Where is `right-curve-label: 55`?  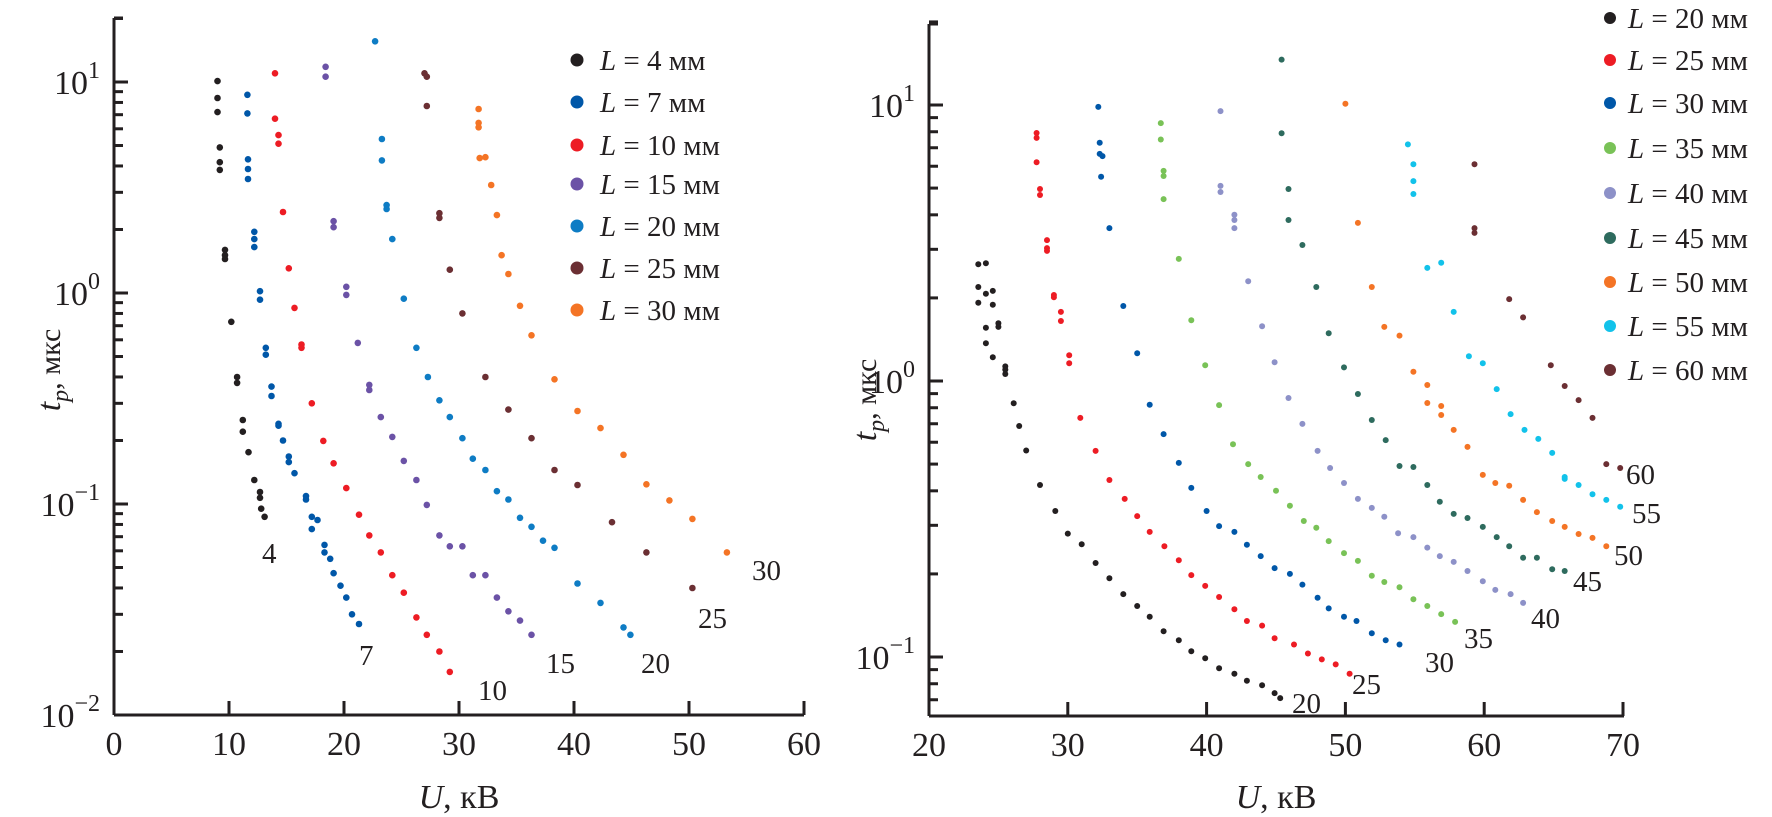 right-curve-label: 55 is located at coordinates (1646, 514).